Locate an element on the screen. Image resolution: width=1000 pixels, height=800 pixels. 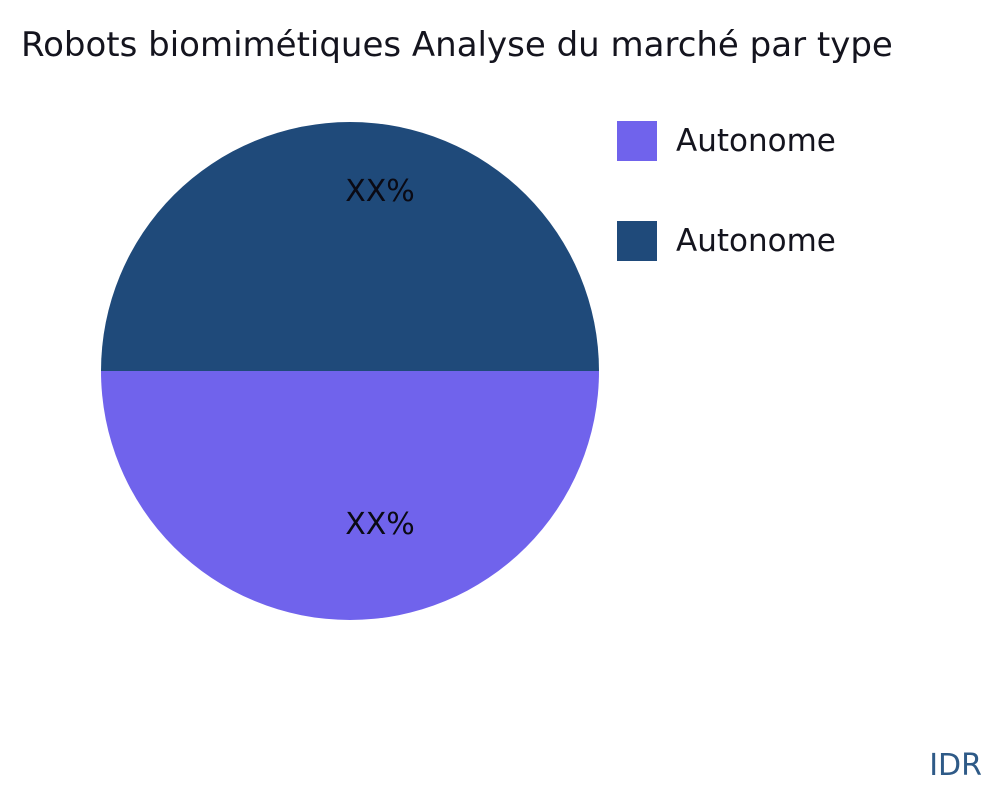
brand-watermark: IDR is located at coordinates (955, 765).